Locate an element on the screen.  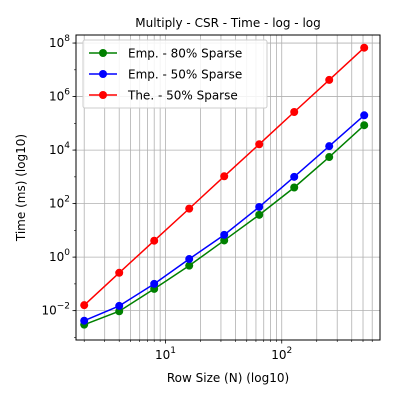
legend-box is located at coordinates (175, 74).